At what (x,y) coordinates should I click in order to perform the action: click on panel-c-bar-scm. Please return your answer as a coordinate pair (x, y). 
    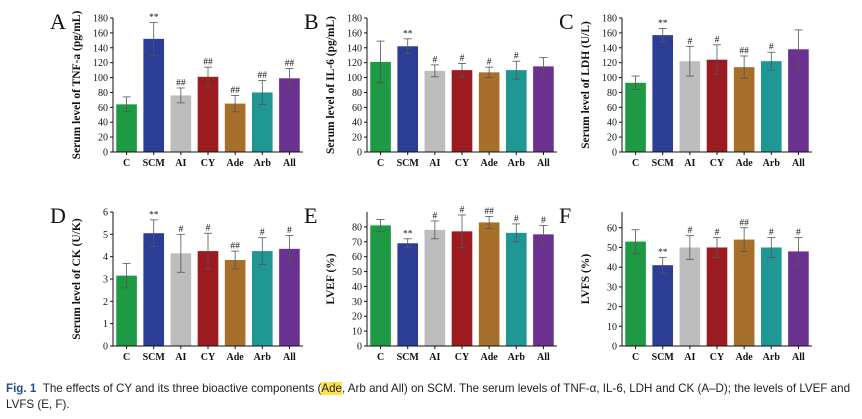
    Looking at the image, I should click on (663, 93).